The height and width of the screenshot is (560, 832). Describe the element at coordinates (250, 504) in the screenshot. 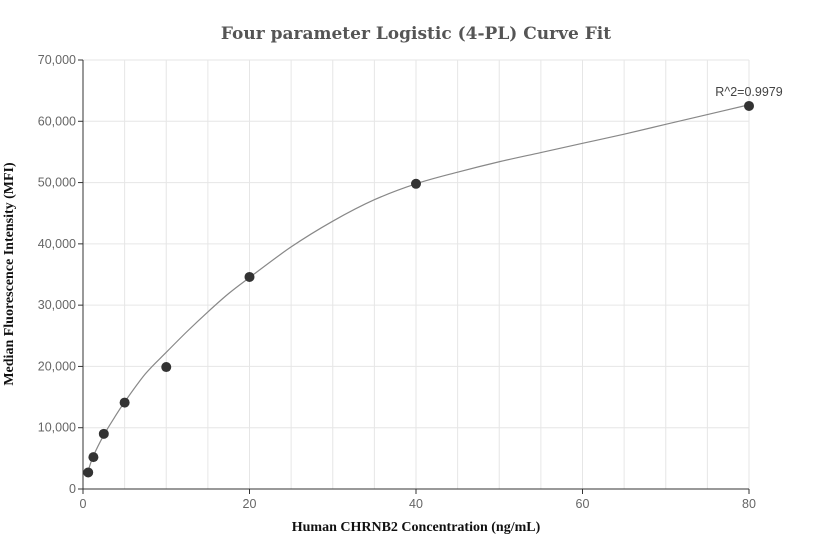

I see `x-tick-label: 20` at that location.